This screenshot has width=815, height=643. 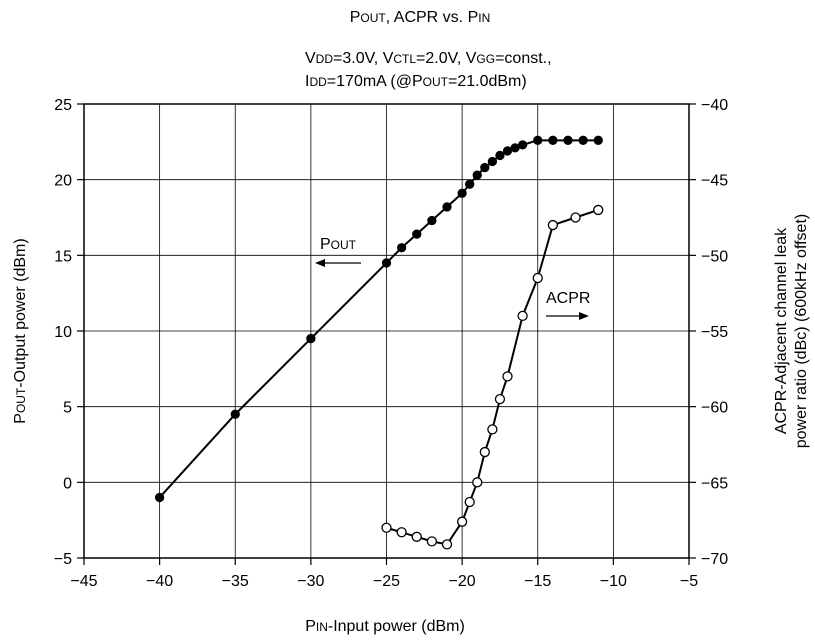 What do you see at coordinates (714, 105) in the screenshot?
I see `y-right-tick-label: −40` at bounding box center [714, 105].